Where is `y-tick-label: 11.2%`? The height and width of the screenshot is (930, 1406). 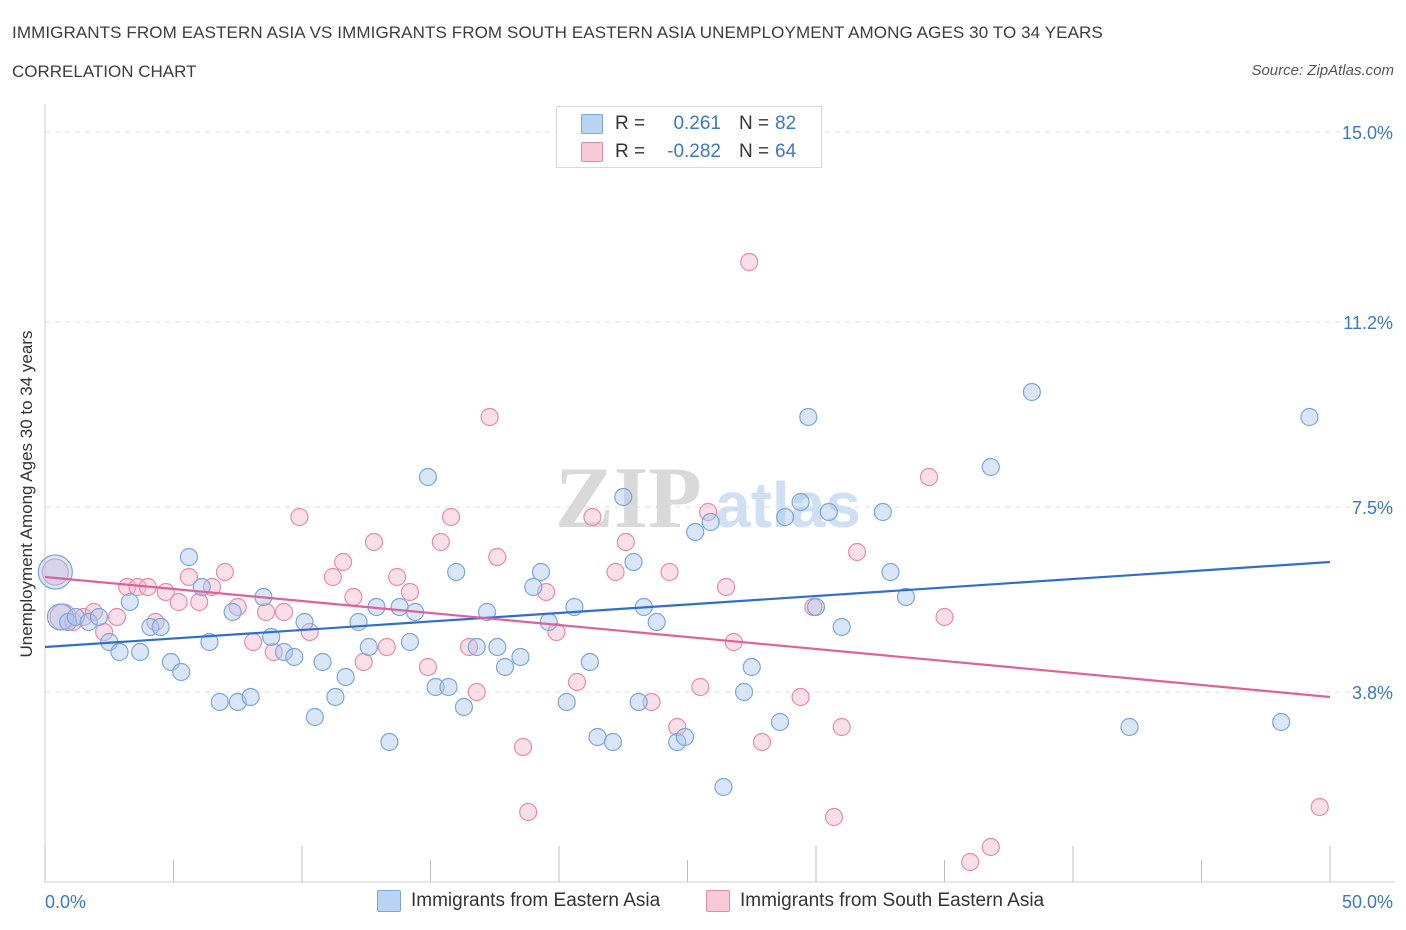 y-tick-label: 11.2% is located at coordinates (1368, 323).